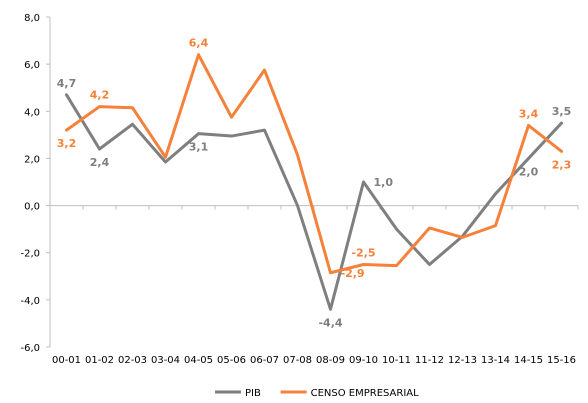  I want to click on x-tick-label: 15-16, so click(561, 360).